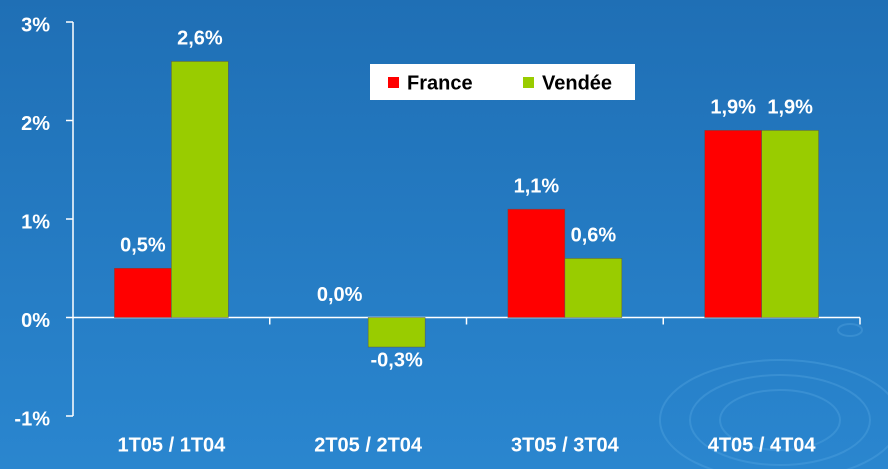  What do you see at coordinates (762, 445) in the screenshot?
I see `x-tick-label: 4T05 / 4T04` at bounding box center [762, 445].